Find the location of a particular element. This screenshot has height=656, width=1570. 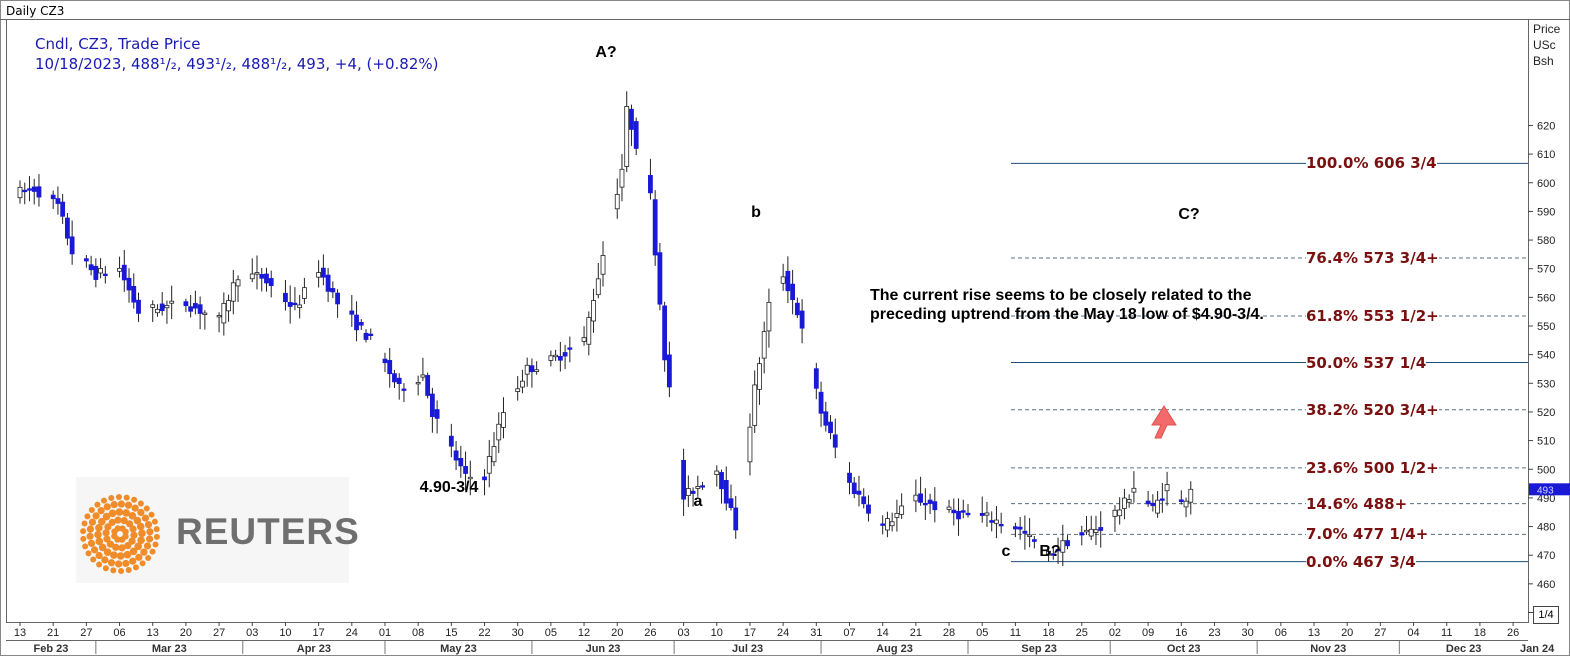

page-indicator: 1/4 is located at coordinates (1546, 615).